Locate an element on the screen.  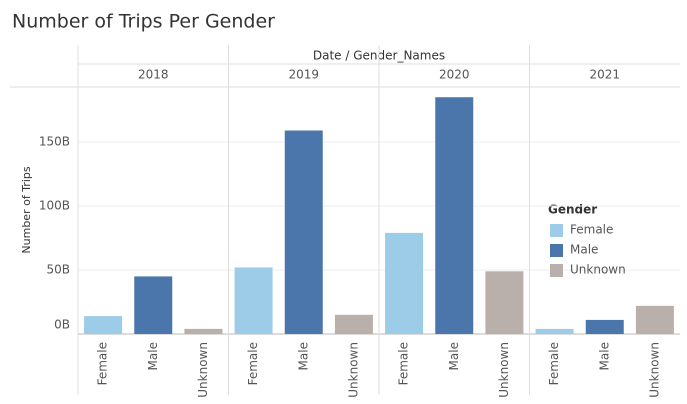
year-label: 2020 is located at coordinates (454, 75).